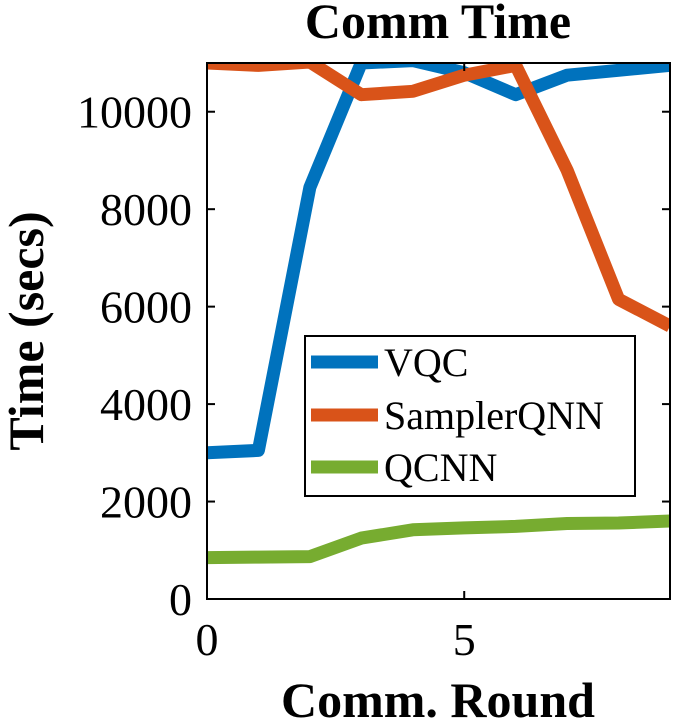 This screenshot has height=724, width=678. I want to click on y-tick-label: 10000, so click(134, 112).